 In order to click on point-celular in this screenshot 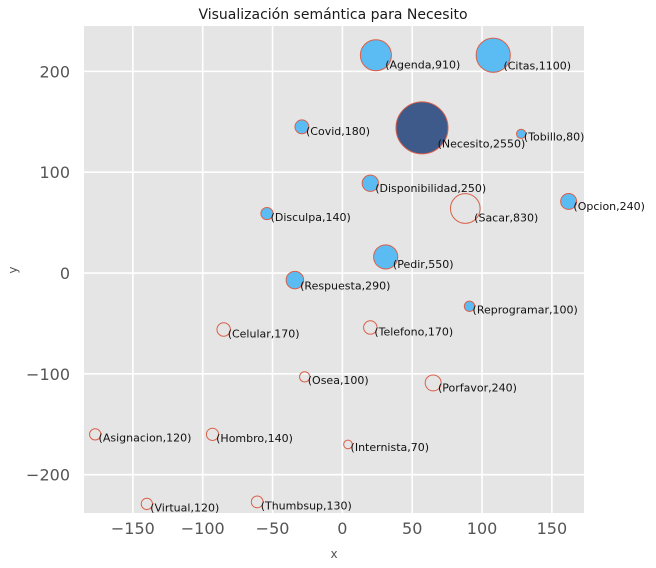, I will do `click(223, 329)`.